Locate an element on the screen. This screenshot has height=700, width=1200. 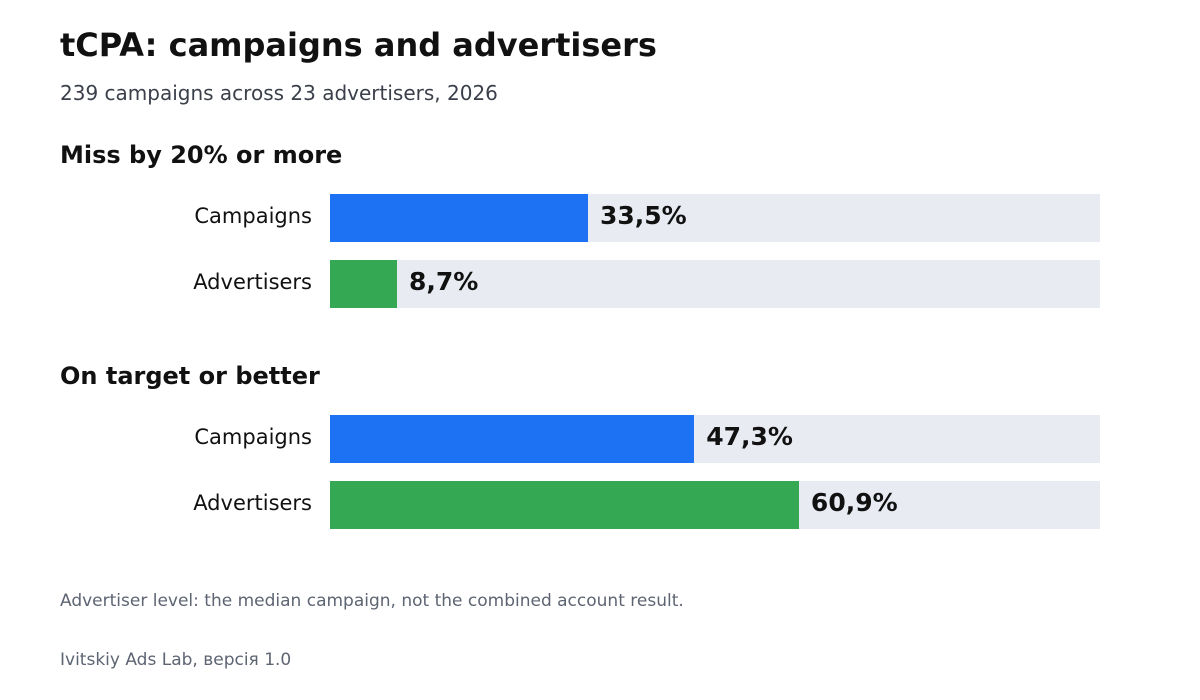
chart-credit: Ivitskiy Ads Lab, версія 1.0 is located at coordinates (176, 660).